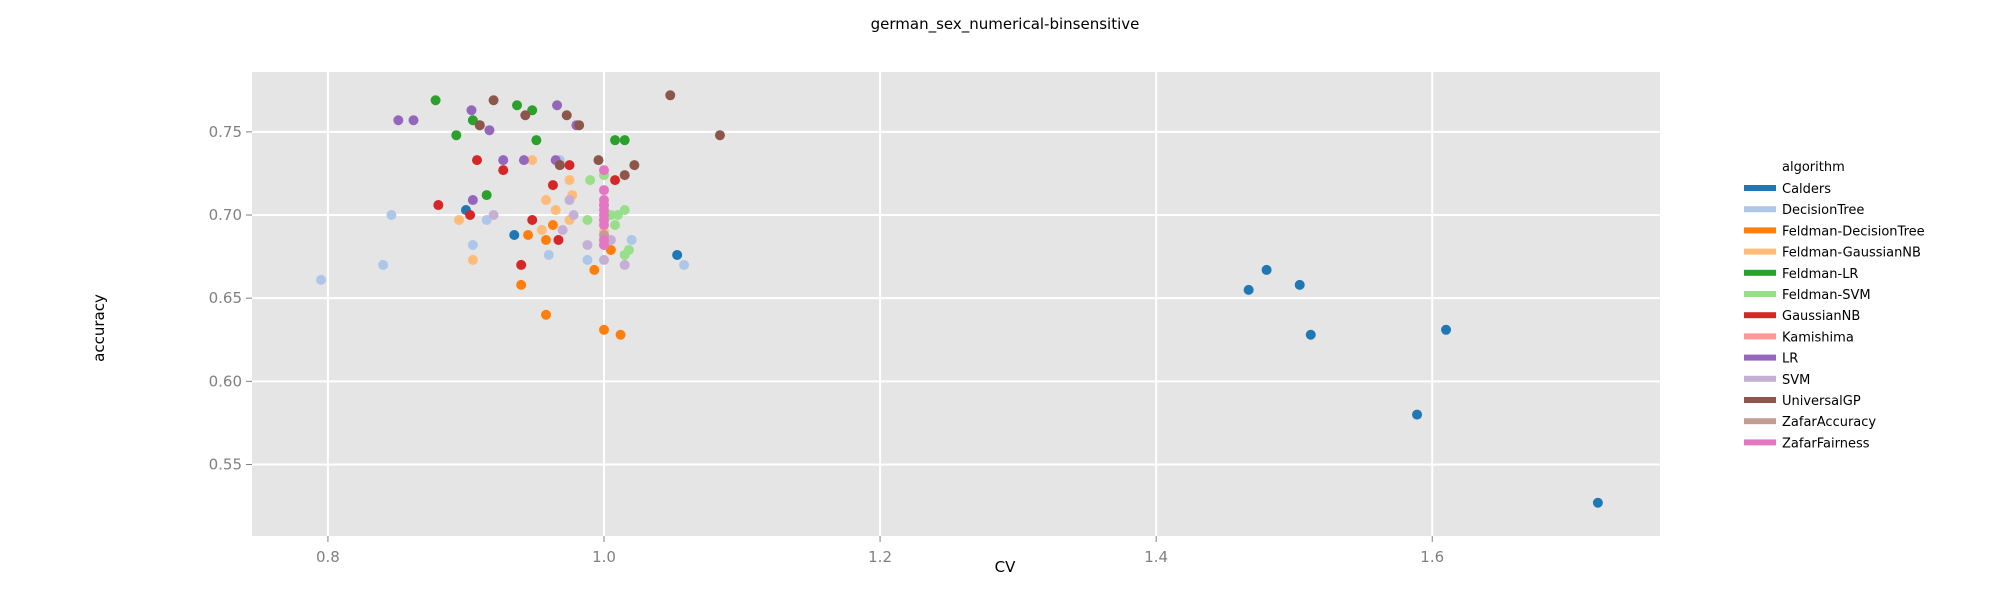 The width and height of the screenshot is (2000, 600). What do you see at coordinates (1796, 380) in the screenshot?
I see `legend-label-svm: SVM` at bounding box center [1796, 380].